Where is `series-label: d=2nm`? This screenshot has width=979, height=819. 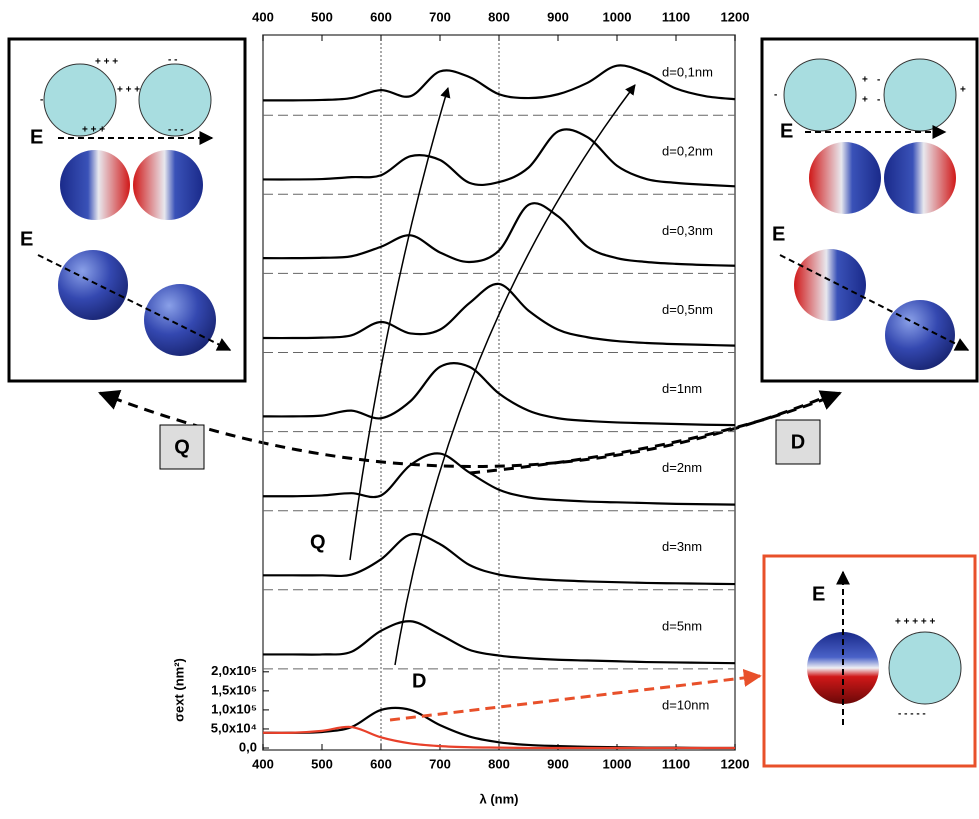 series-label: d=2nm is located at coordinates (682, 467).